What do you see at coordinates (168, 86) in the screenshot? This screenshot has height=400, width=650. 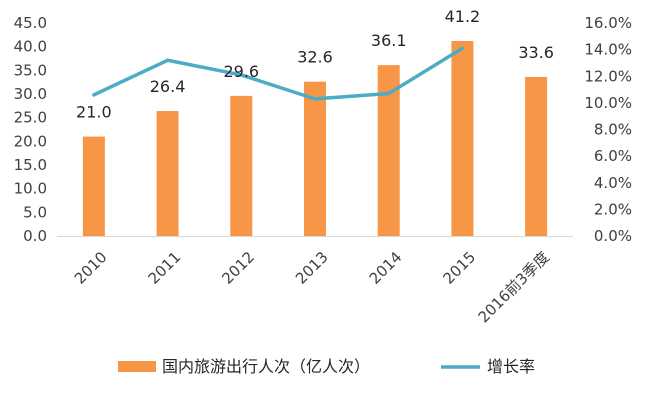 I see `bar-data-label: 26.4` at bounding box center [168, 86].